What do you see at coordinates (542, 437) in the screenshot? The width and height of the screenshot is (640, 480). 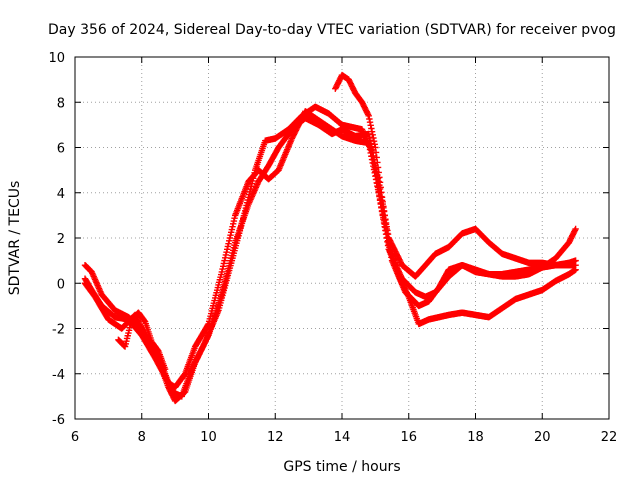 I see `x-tick-label: 20` at bounding box center [542, 437].